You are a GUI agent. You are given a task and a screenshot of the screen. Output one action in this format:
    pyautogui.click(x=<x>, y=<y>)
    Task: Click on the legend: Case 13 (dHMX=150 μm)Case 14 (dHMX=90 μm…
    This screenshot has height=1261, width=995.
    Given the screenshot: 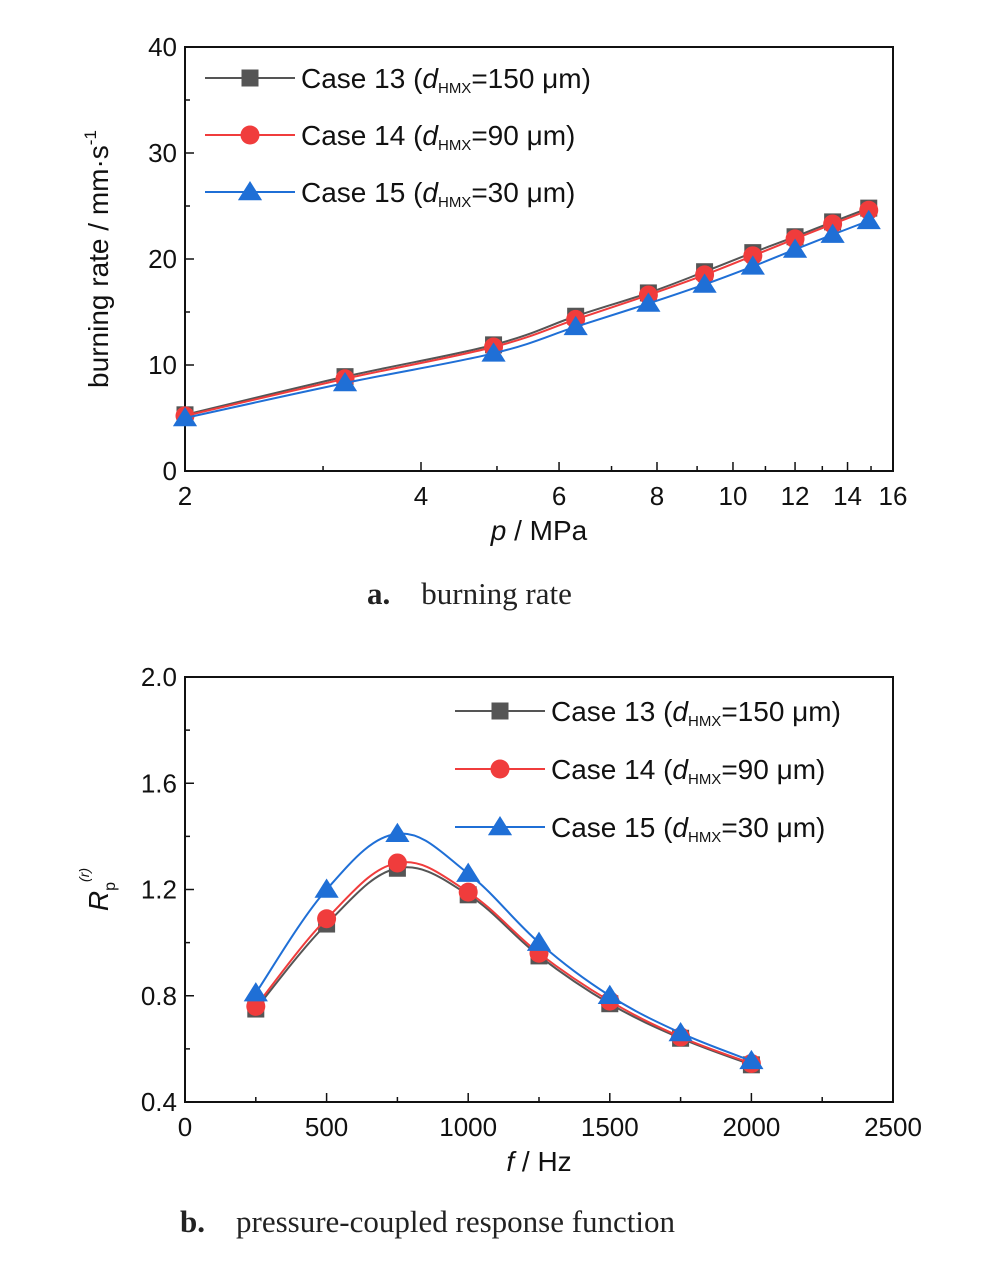 What is the action you would take?
    pyautogui.click(x=398, y=137)
    